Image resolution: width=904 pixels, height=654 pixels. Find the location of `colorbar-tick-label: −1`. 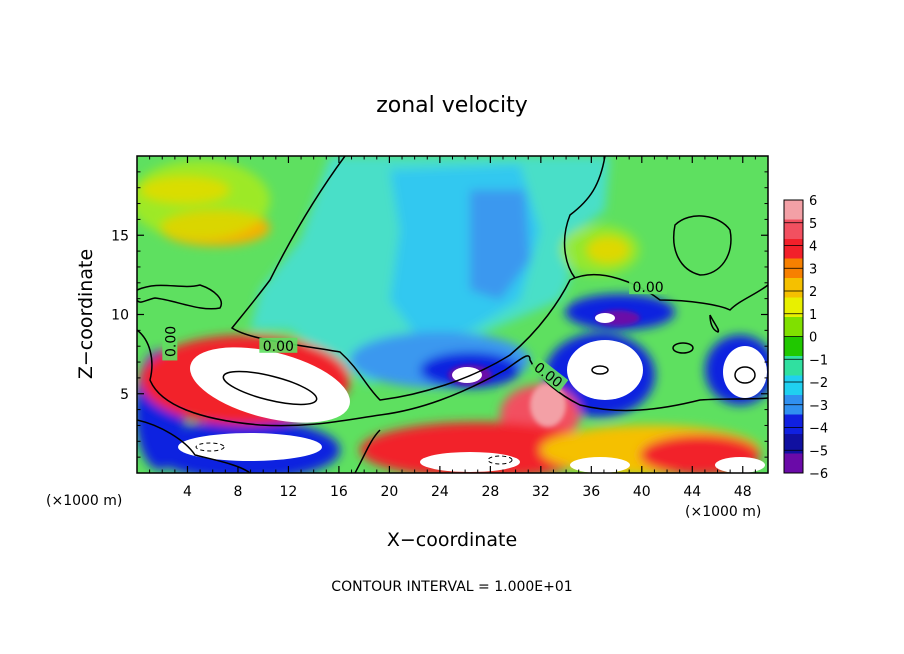

colorbar-tick-label: −1 is located at coordinates (818, 360).